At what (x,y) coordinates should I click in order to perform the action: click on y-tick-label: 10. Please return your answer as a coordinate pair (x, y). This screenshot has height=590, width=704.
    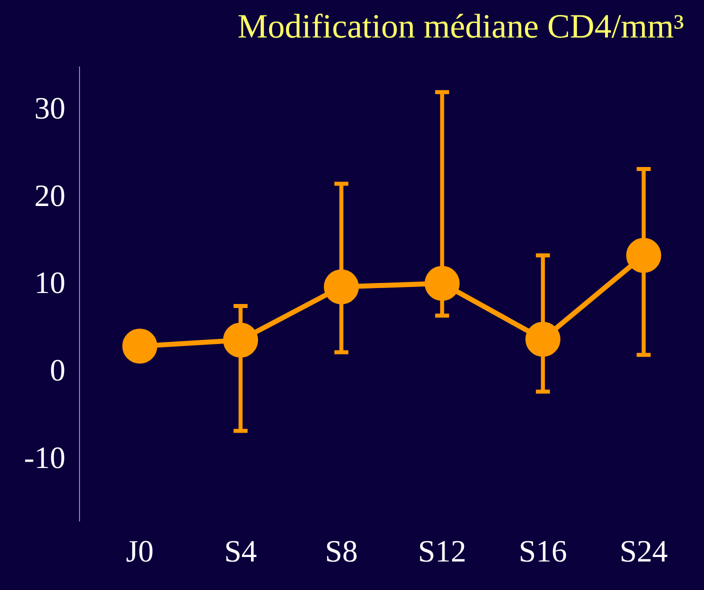
    Looking at the image, I should click on (50, 282).